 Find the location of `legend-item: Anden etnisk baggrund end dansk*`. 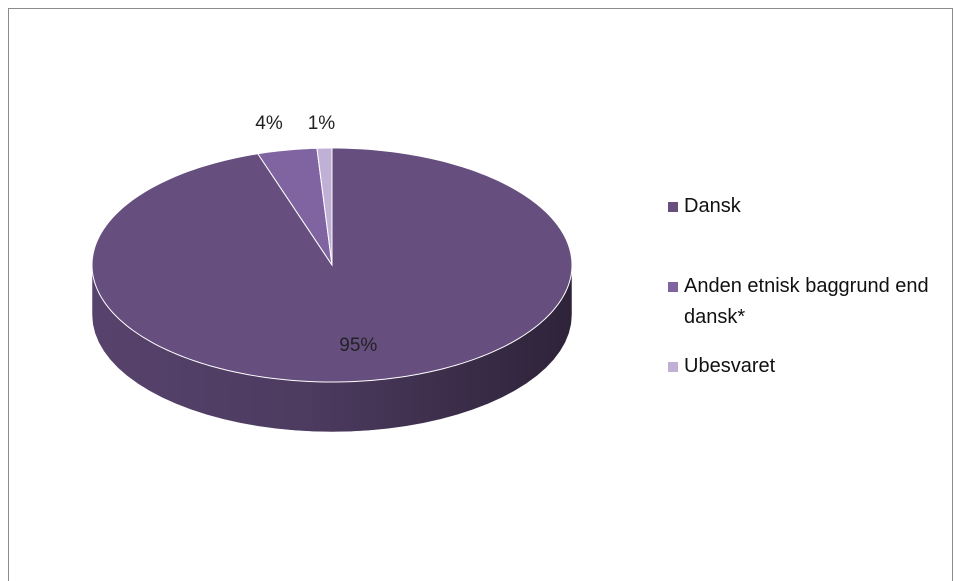

legend-item: Anden etnisk baggrund end dansk* is located at coordinates (811, 302).